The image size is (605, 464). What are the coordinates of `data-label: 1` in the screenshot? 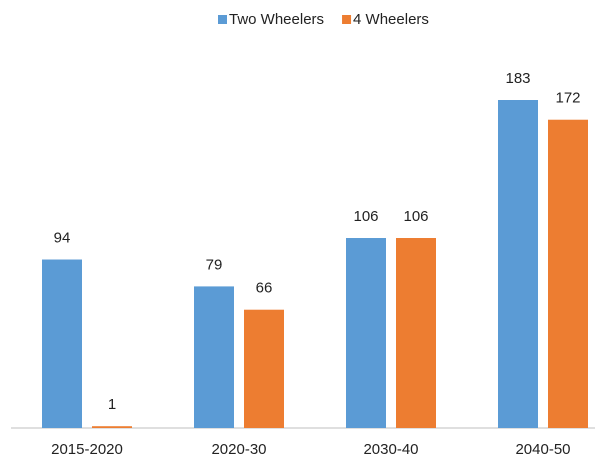 It's located at (112, 404).